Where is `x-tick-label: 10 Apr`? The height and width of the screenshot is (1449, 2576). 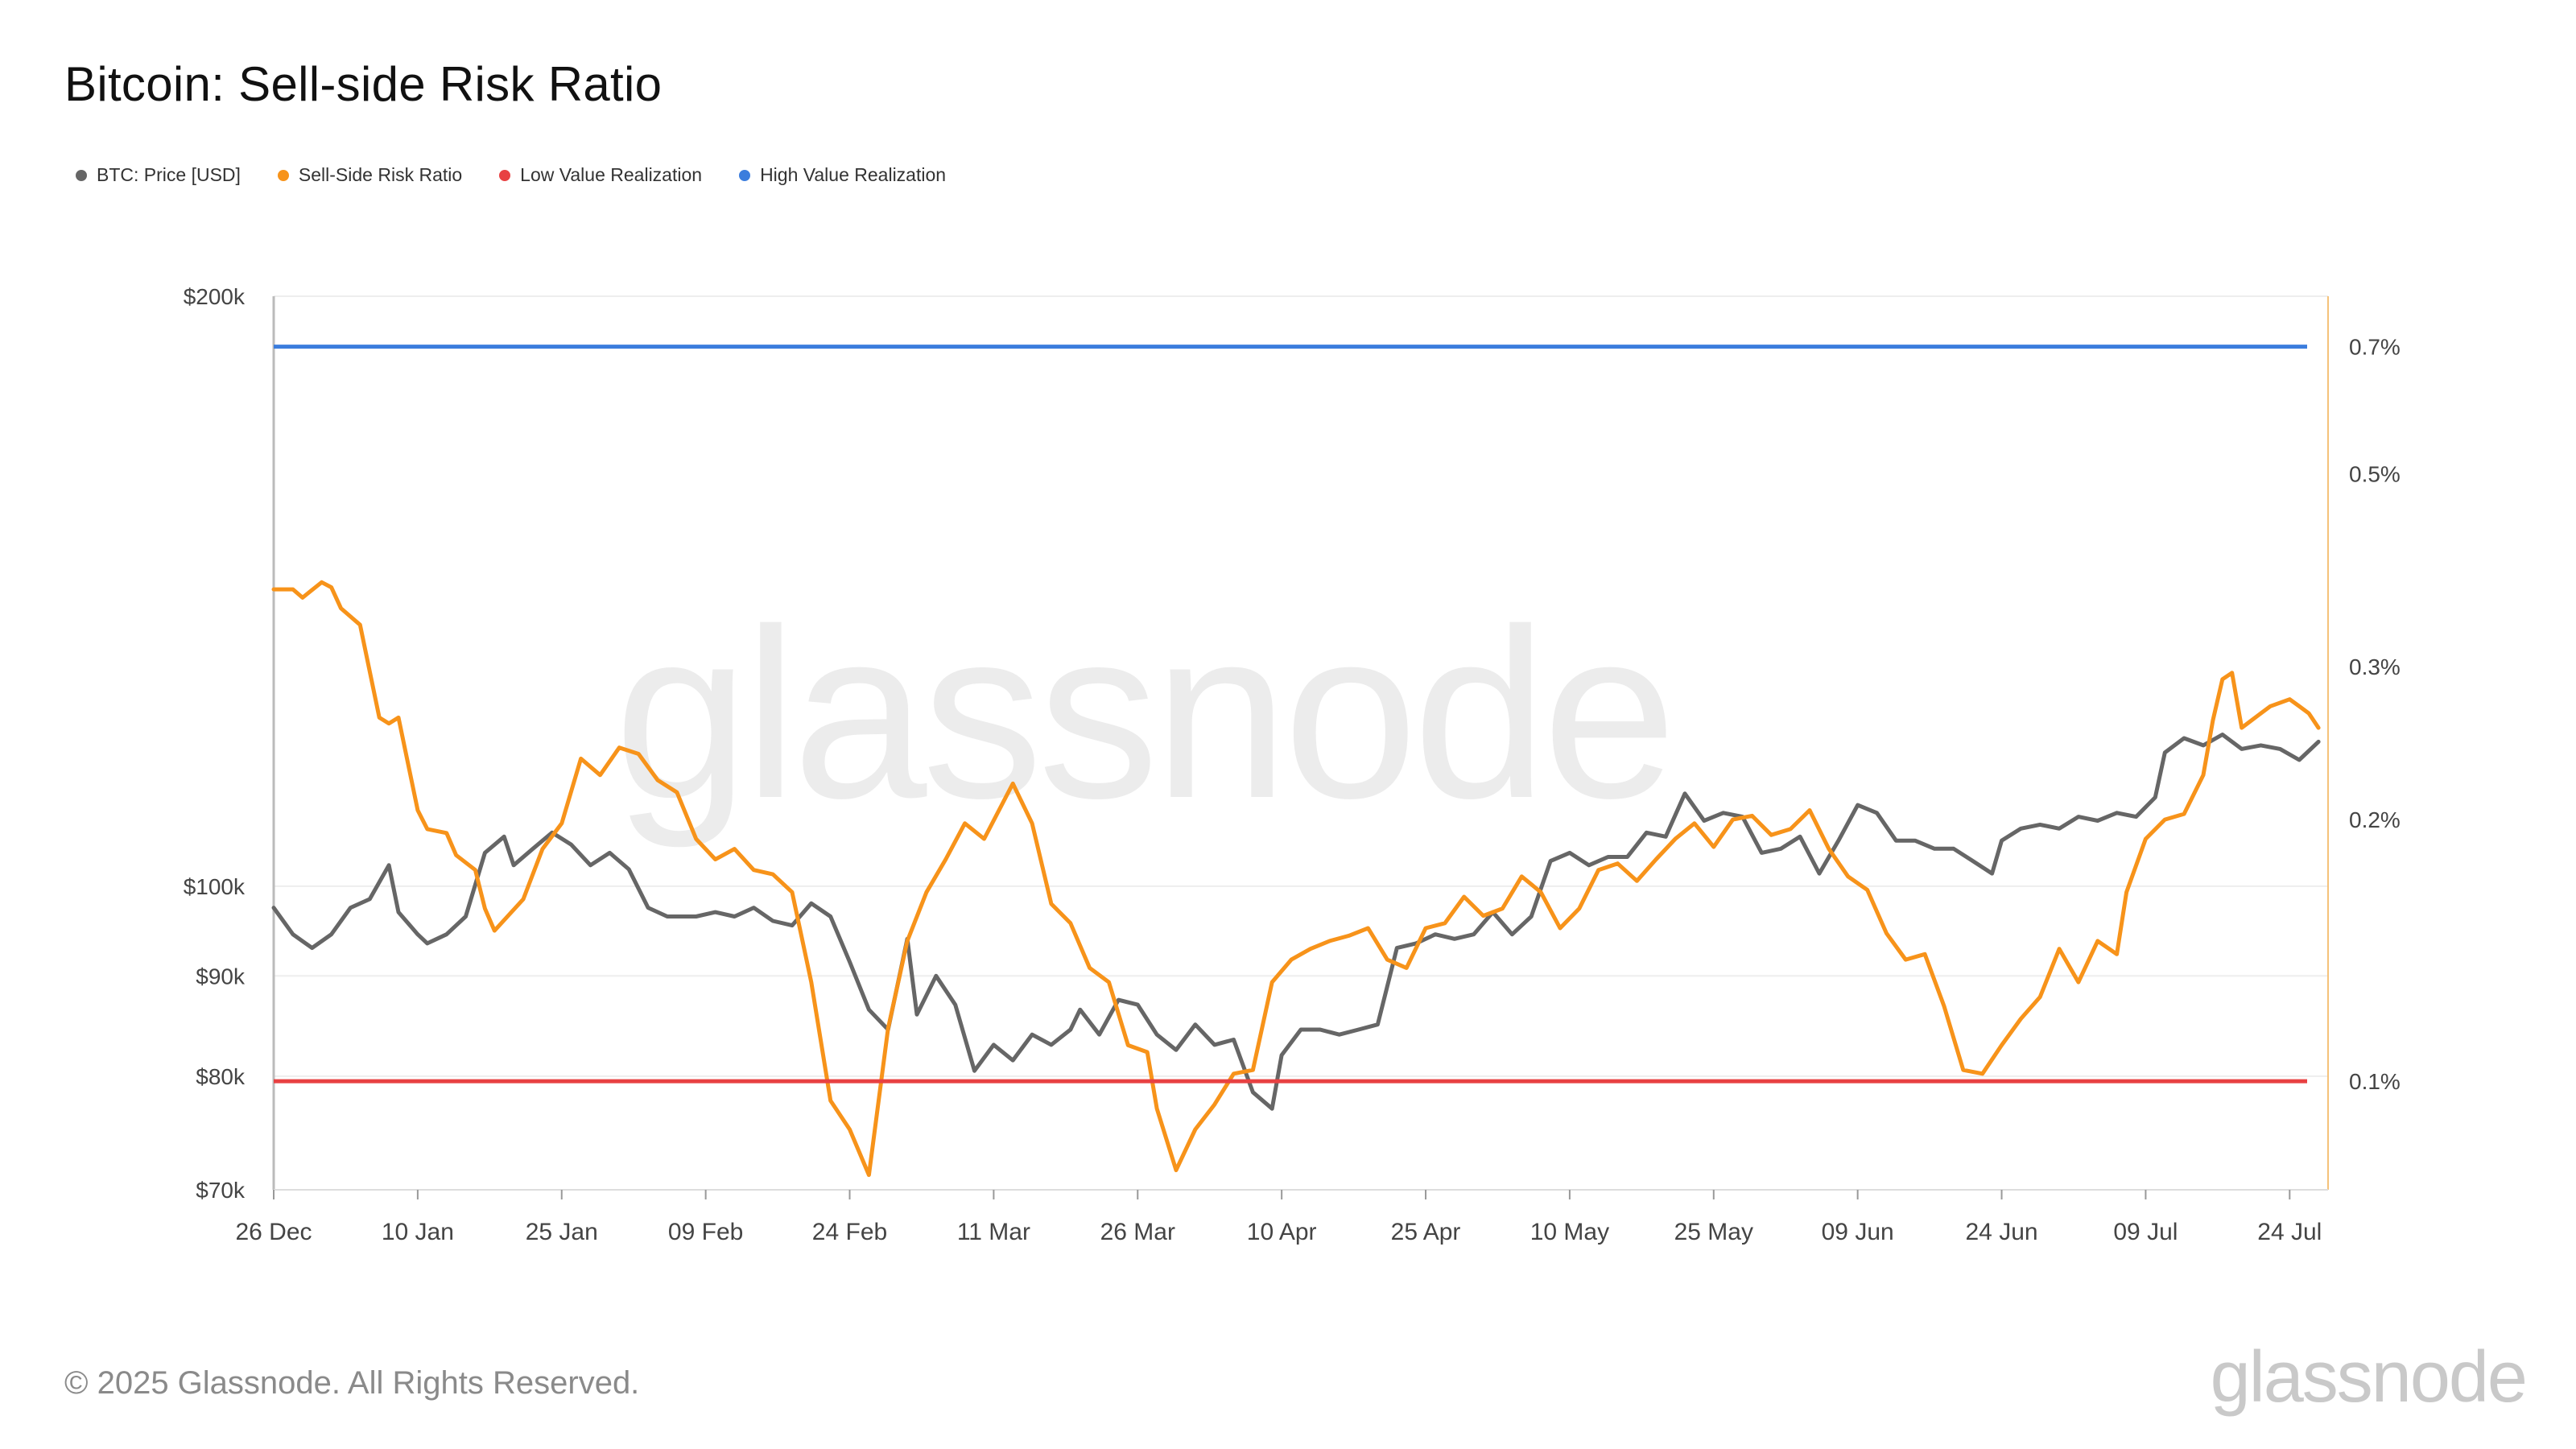 x-tick-label: 10 Apr is located at coordinates (1282, 1232).